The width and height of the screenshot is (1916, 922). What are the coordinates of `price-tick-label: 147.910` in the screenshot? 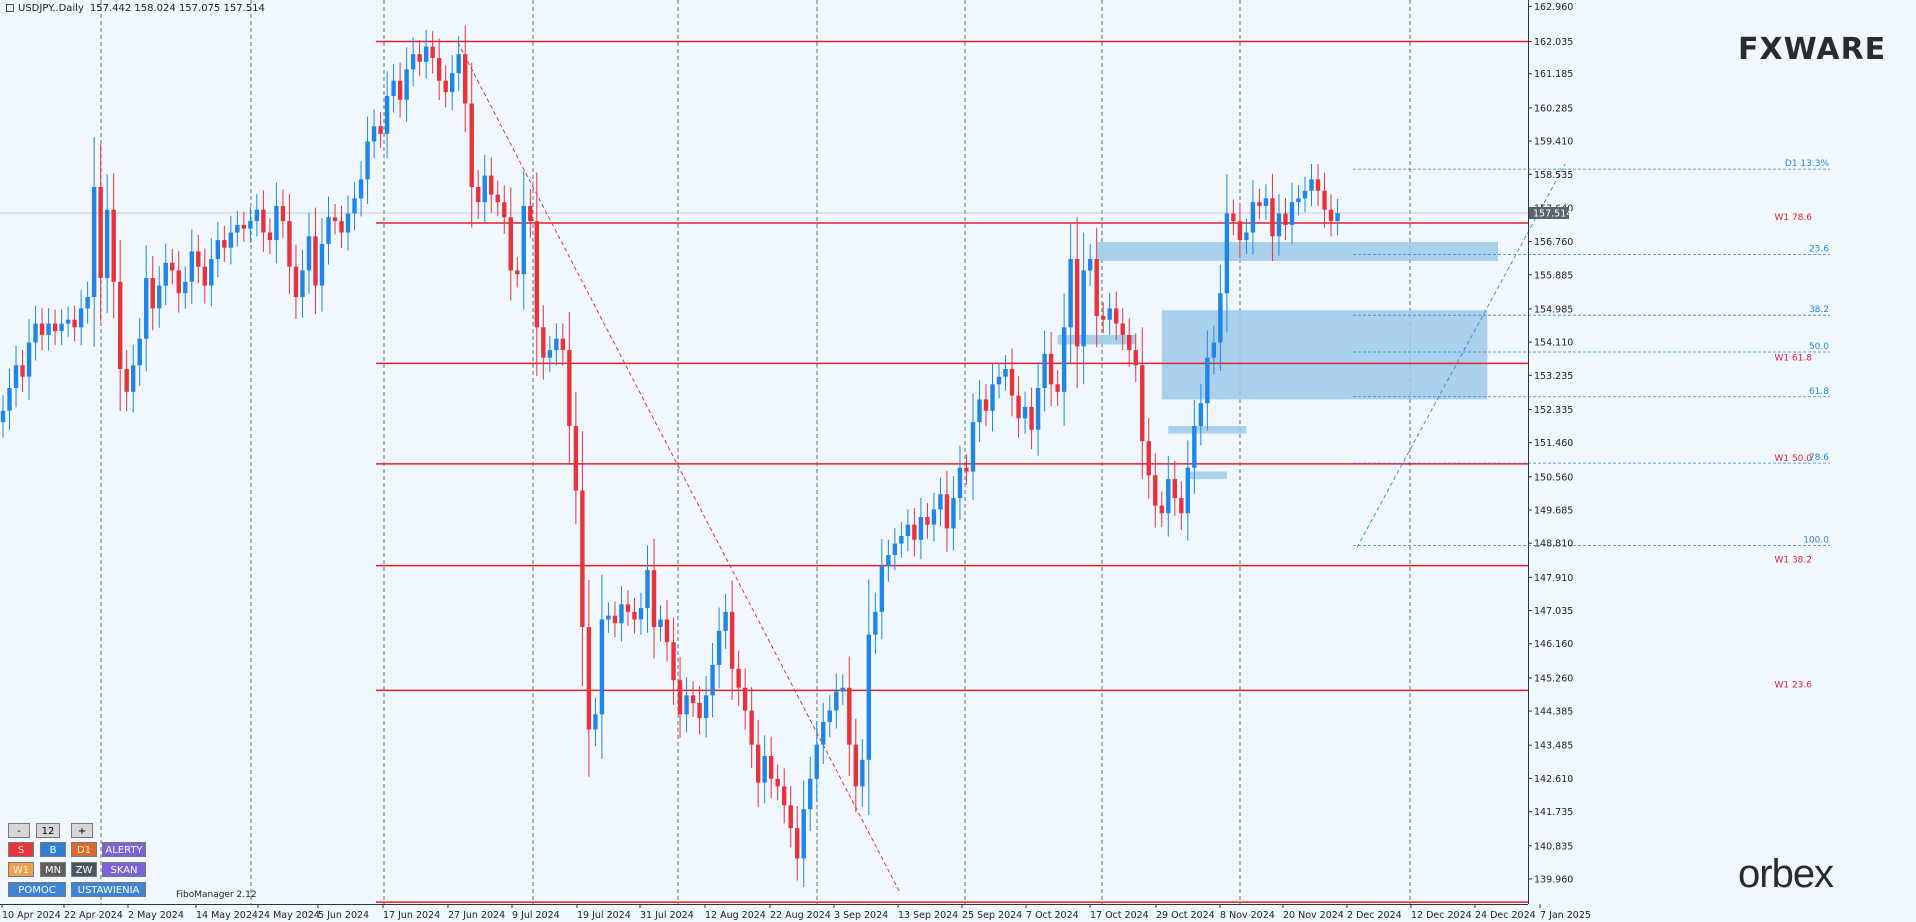 It's located at (1553, 578).